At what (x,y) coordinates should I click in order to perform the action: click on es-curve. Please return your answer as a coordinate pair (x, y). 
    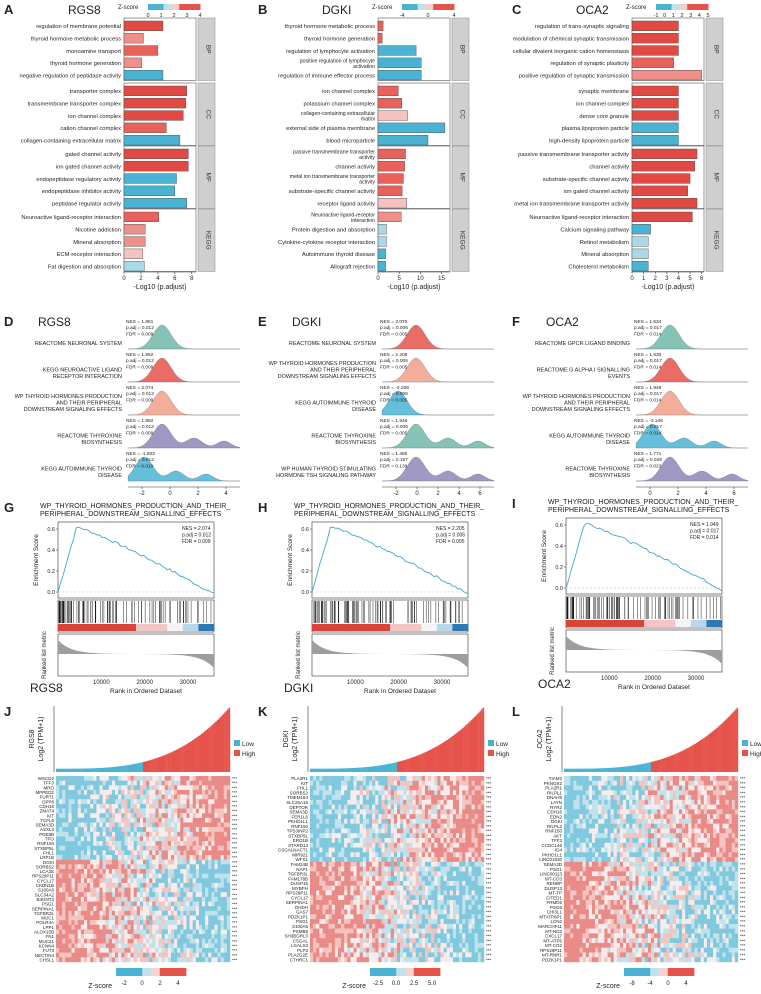
    Looking at the image, I should click on (390, 560).